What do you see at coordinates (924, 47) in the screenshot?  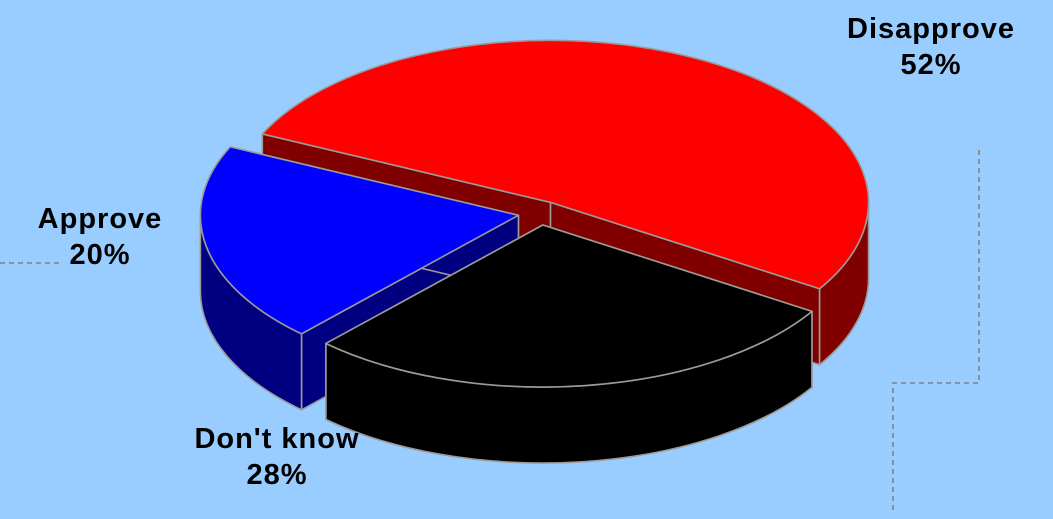 I see `data-label-disapprove: Disapprove 52%` at bounding box center [924, 47].